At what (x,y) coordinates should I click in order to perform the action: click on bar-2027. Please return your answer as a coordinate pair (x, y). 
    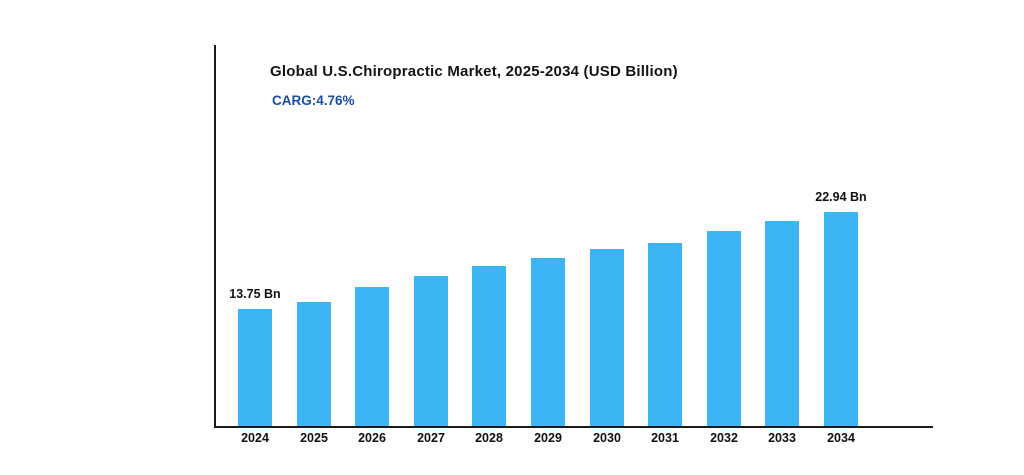
    Looking at the image, I should click on (431, 351).